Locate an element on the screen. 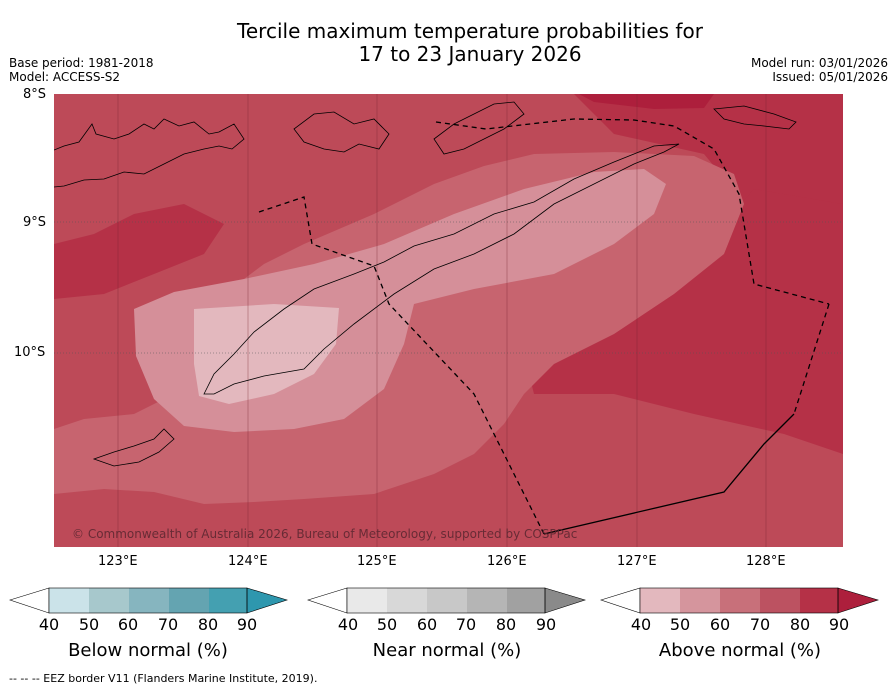 The height and width of the screenshot is (690, 896). eez-solid-south is located at coordinates (669, 474).